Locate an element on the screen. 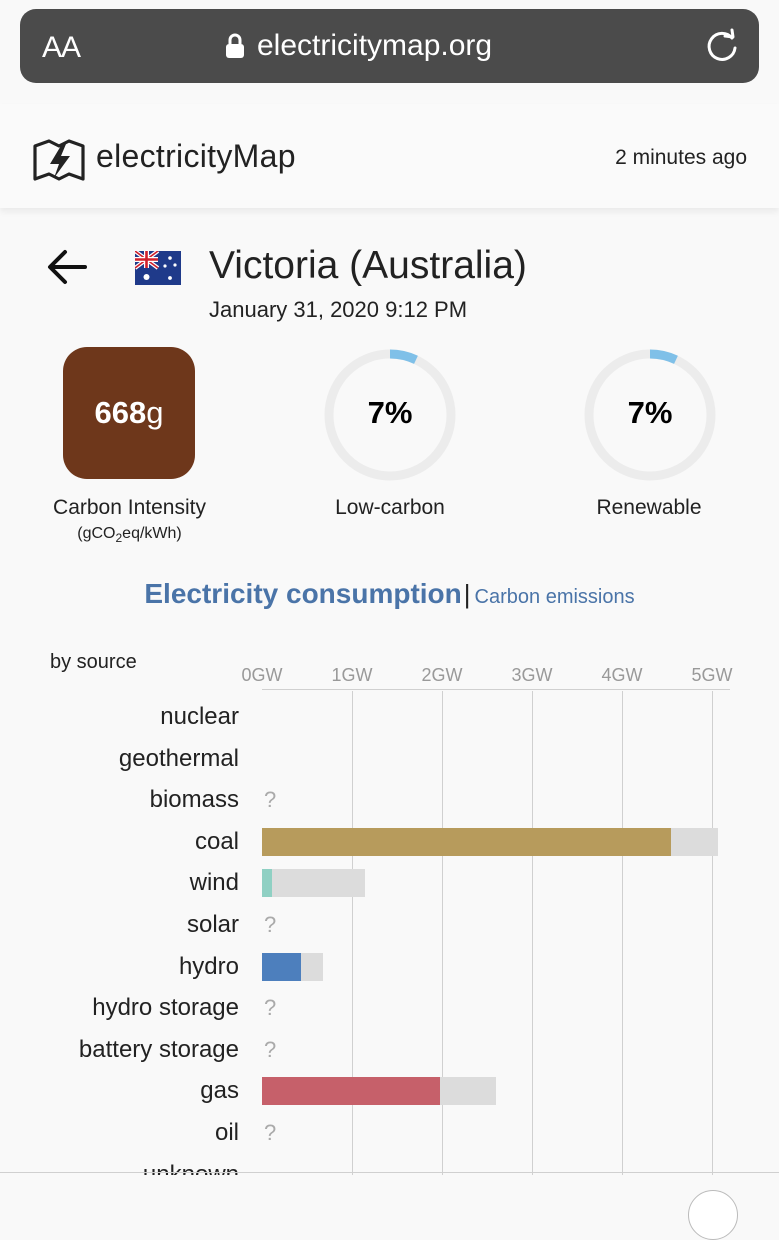 The width and height of the screenshot is (779, 1240). renewable-label: Renewable is located at coordinates (649, 507).